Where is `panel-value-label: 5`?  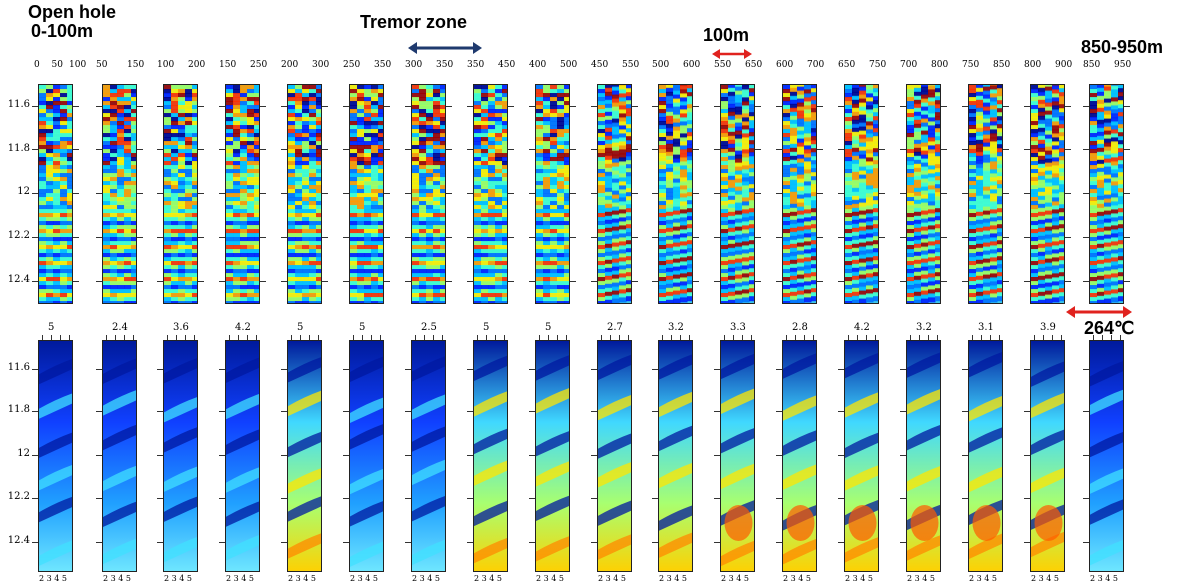 panel-value-label: 5 is located at coordinates (51, 327).